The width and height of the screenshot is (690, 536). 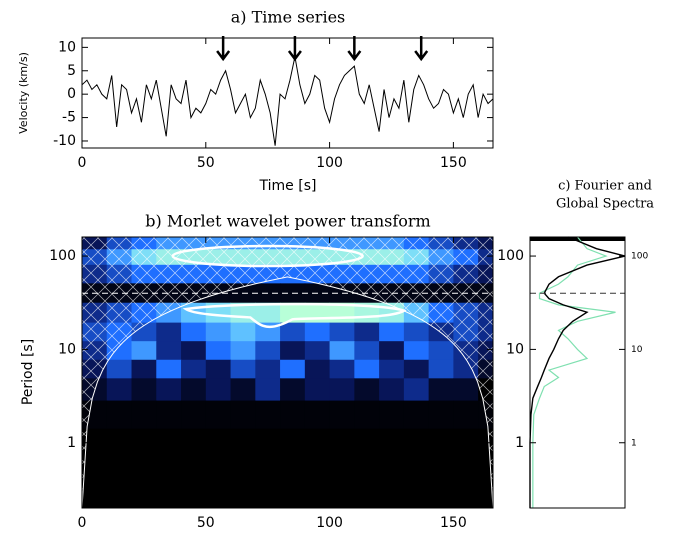 I want to click on ylabel-a: Velocity (km/s), so click(x=23, y=93).